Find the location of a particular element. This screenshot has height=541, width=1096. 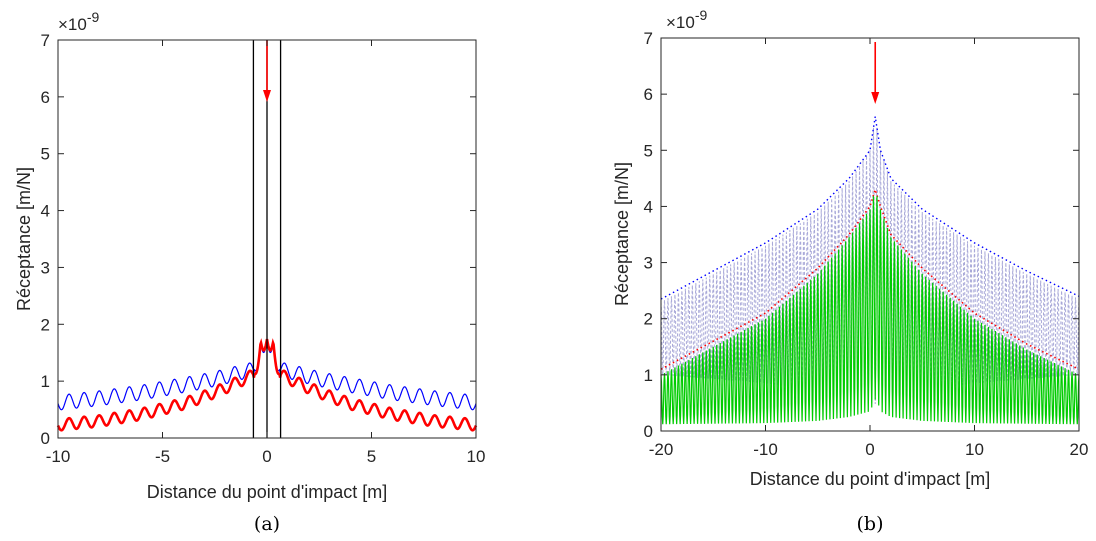

x-tick-label: -5 is located at coordinates (162, 456).